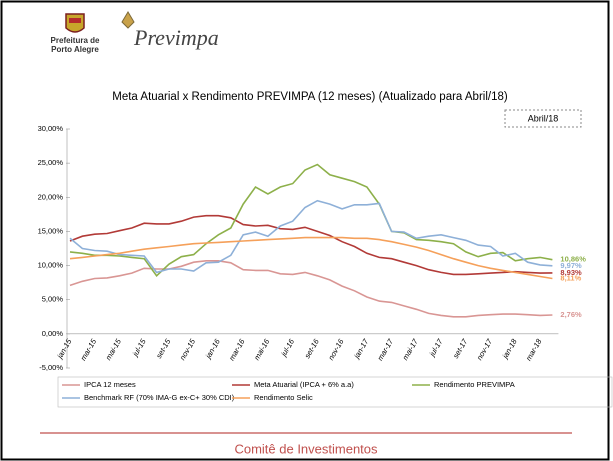 The width and height of the screenshot is (613, 461). I want to click on org-line: Prefeitura de, so click(75, 40).